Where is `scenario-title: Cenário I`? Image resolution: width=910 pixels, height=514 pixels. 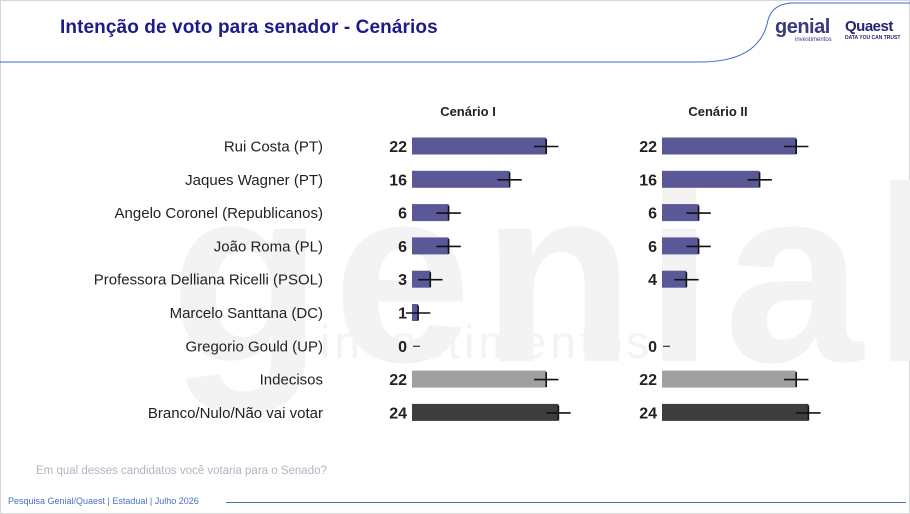 scenario-title: Cenário I is located at coordinates (468, 111).